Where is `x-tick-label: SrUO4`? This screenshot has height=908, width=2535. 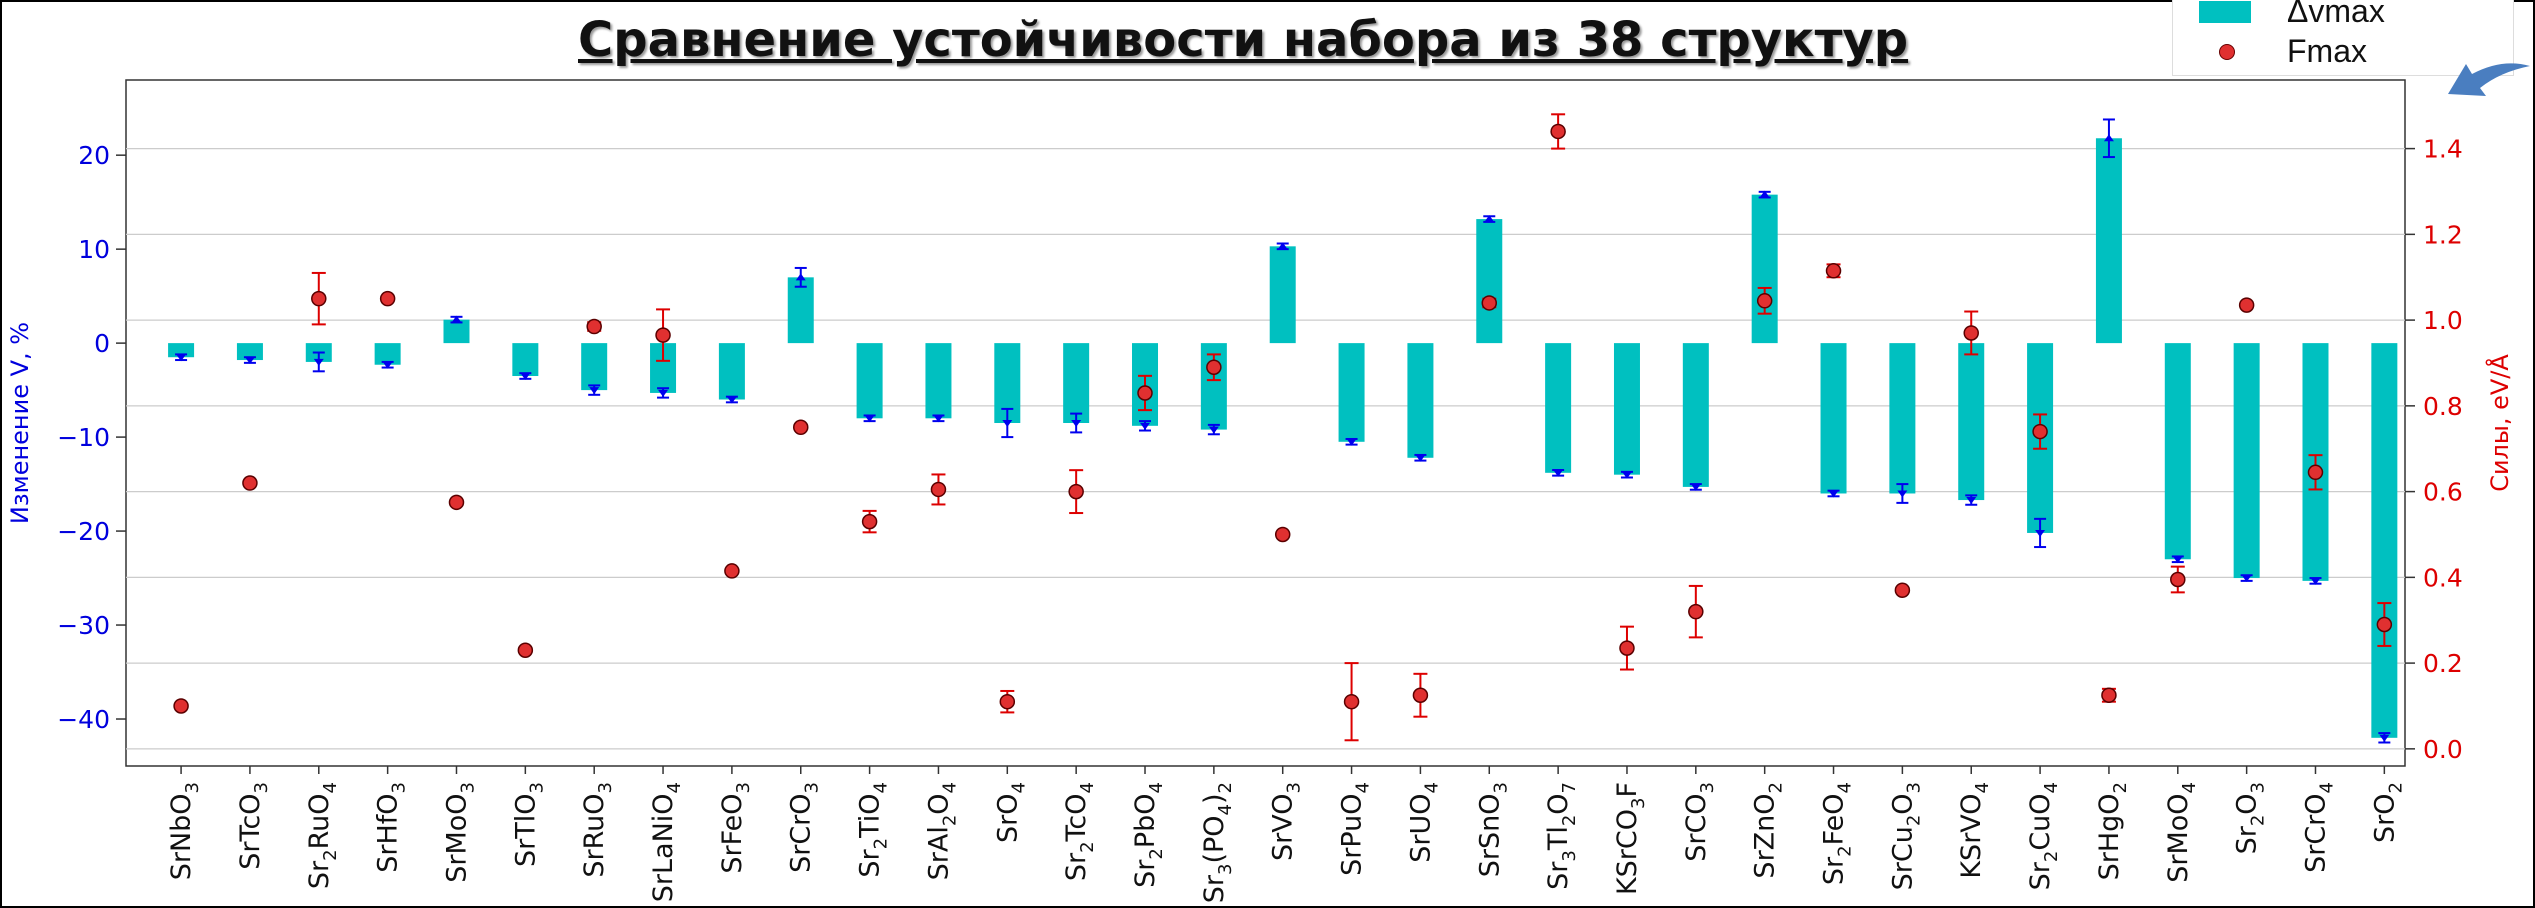
x-tick-label: SrUO4 is located at coordinates (1423, 822).